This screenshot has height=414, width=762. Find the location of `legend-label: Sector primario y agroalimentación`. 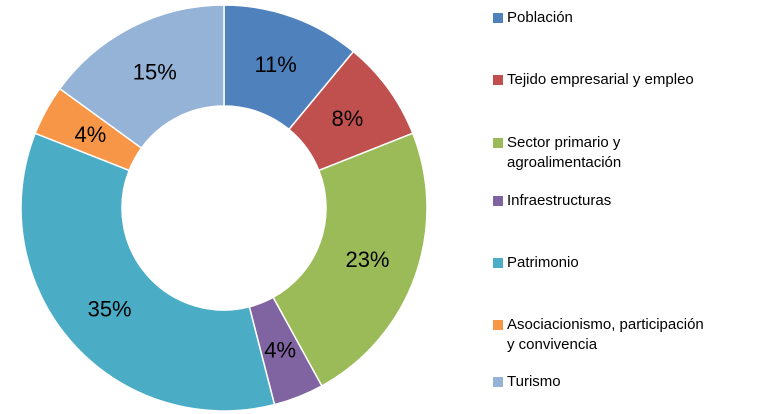

legend-label: Sector primario y agroalimentación is located at coordinates (564, 152).